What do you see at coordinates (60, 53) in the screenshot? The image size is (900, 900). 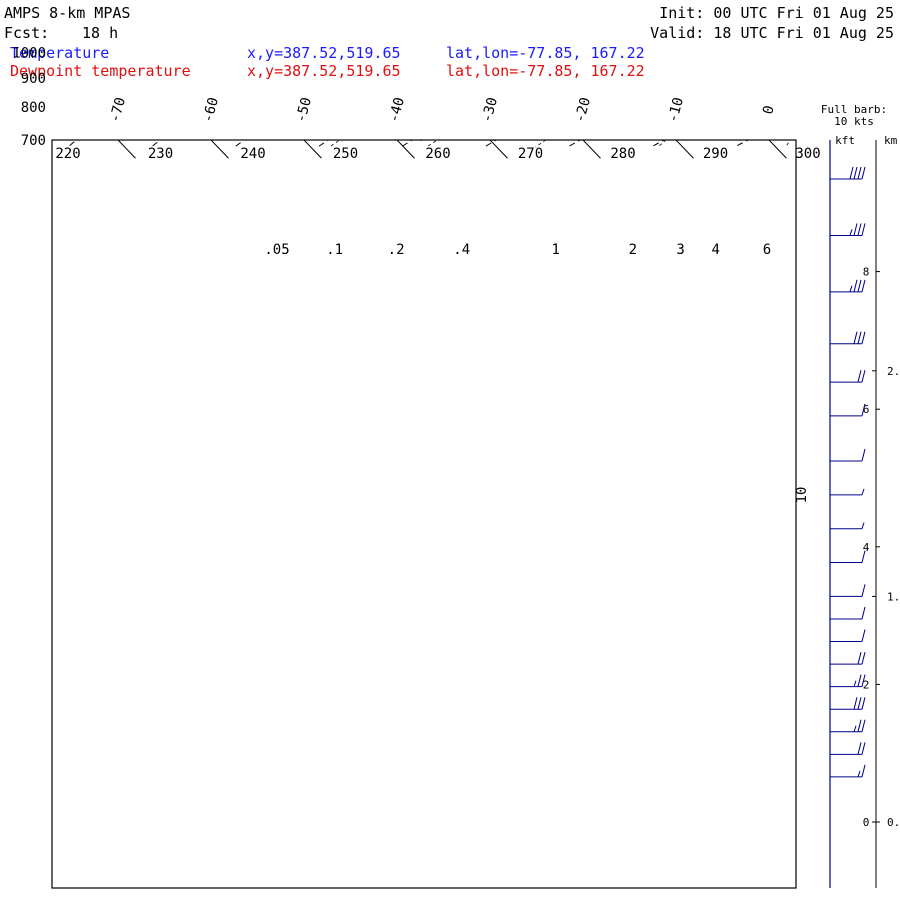 I see `legend-temperature: Temperature` at bounding box center [60, 53].